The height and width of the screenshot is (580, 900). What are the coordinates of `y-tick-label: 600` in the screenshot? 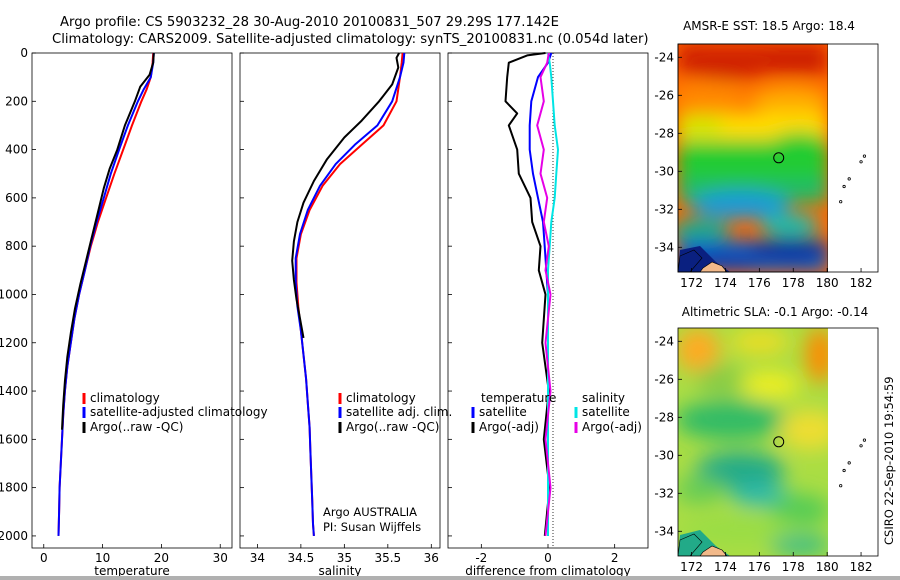 It's located at (16, 198).